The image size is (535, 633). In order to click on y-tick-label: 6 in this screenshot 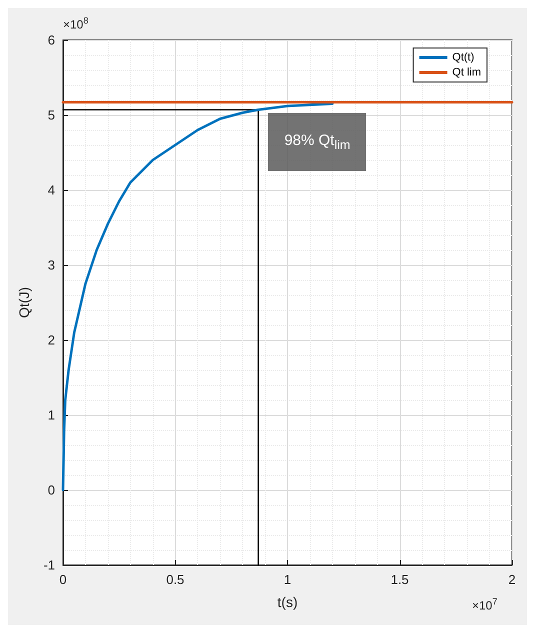, I will do `click(51, 40)`.